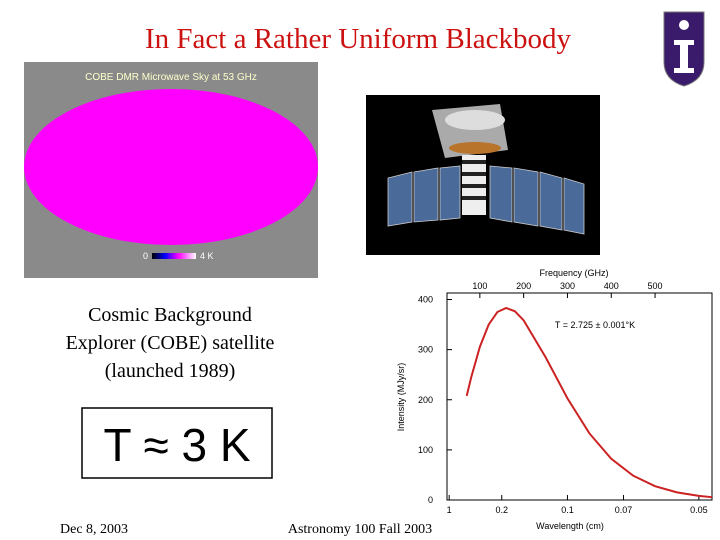 The width and height of the screenshot is (720, 540). Describe the element at coordinates (570, 526) in the screenshot. I see `x2-axis-label: Wavelength (cm)` at that location.